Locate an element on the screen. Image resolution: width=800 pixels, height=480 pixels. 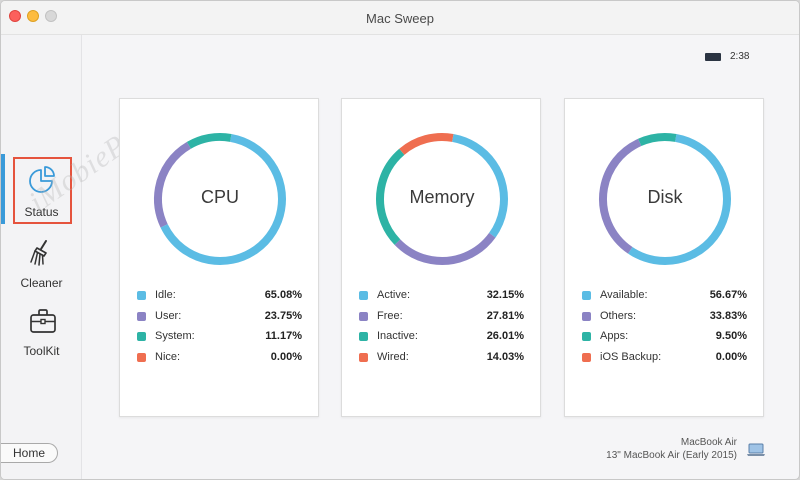
legend-label: iOS Backup: is located at coordinates (631, 356).